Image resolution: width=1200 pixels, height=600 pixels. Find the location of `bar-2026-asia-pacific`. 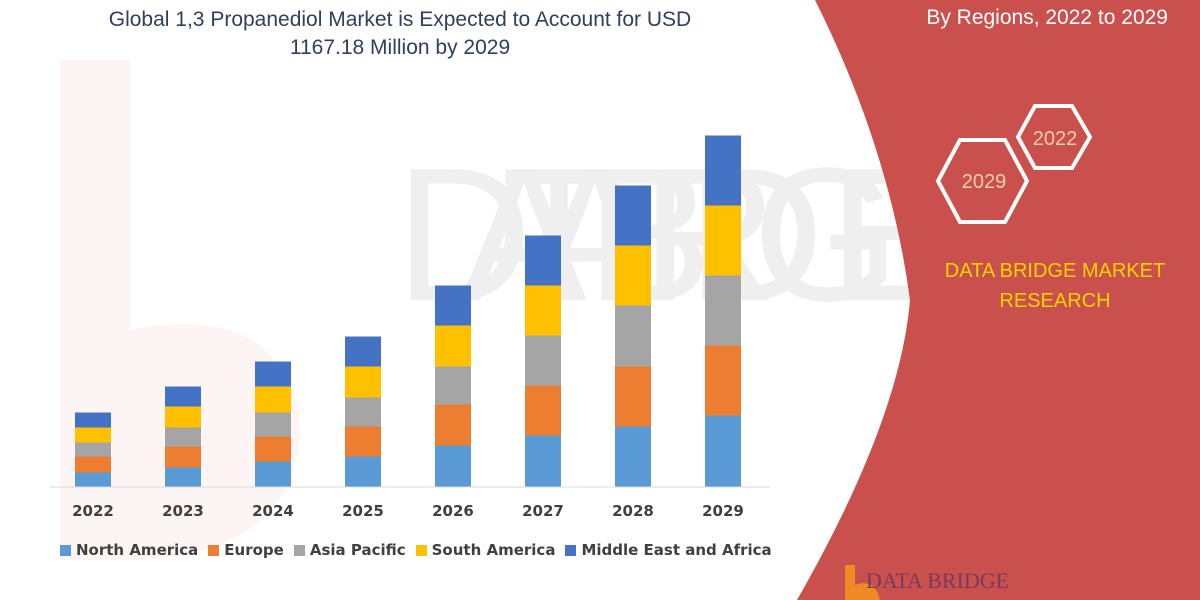

bar-2026-asia-pacific is located at coordinates (453, 385).